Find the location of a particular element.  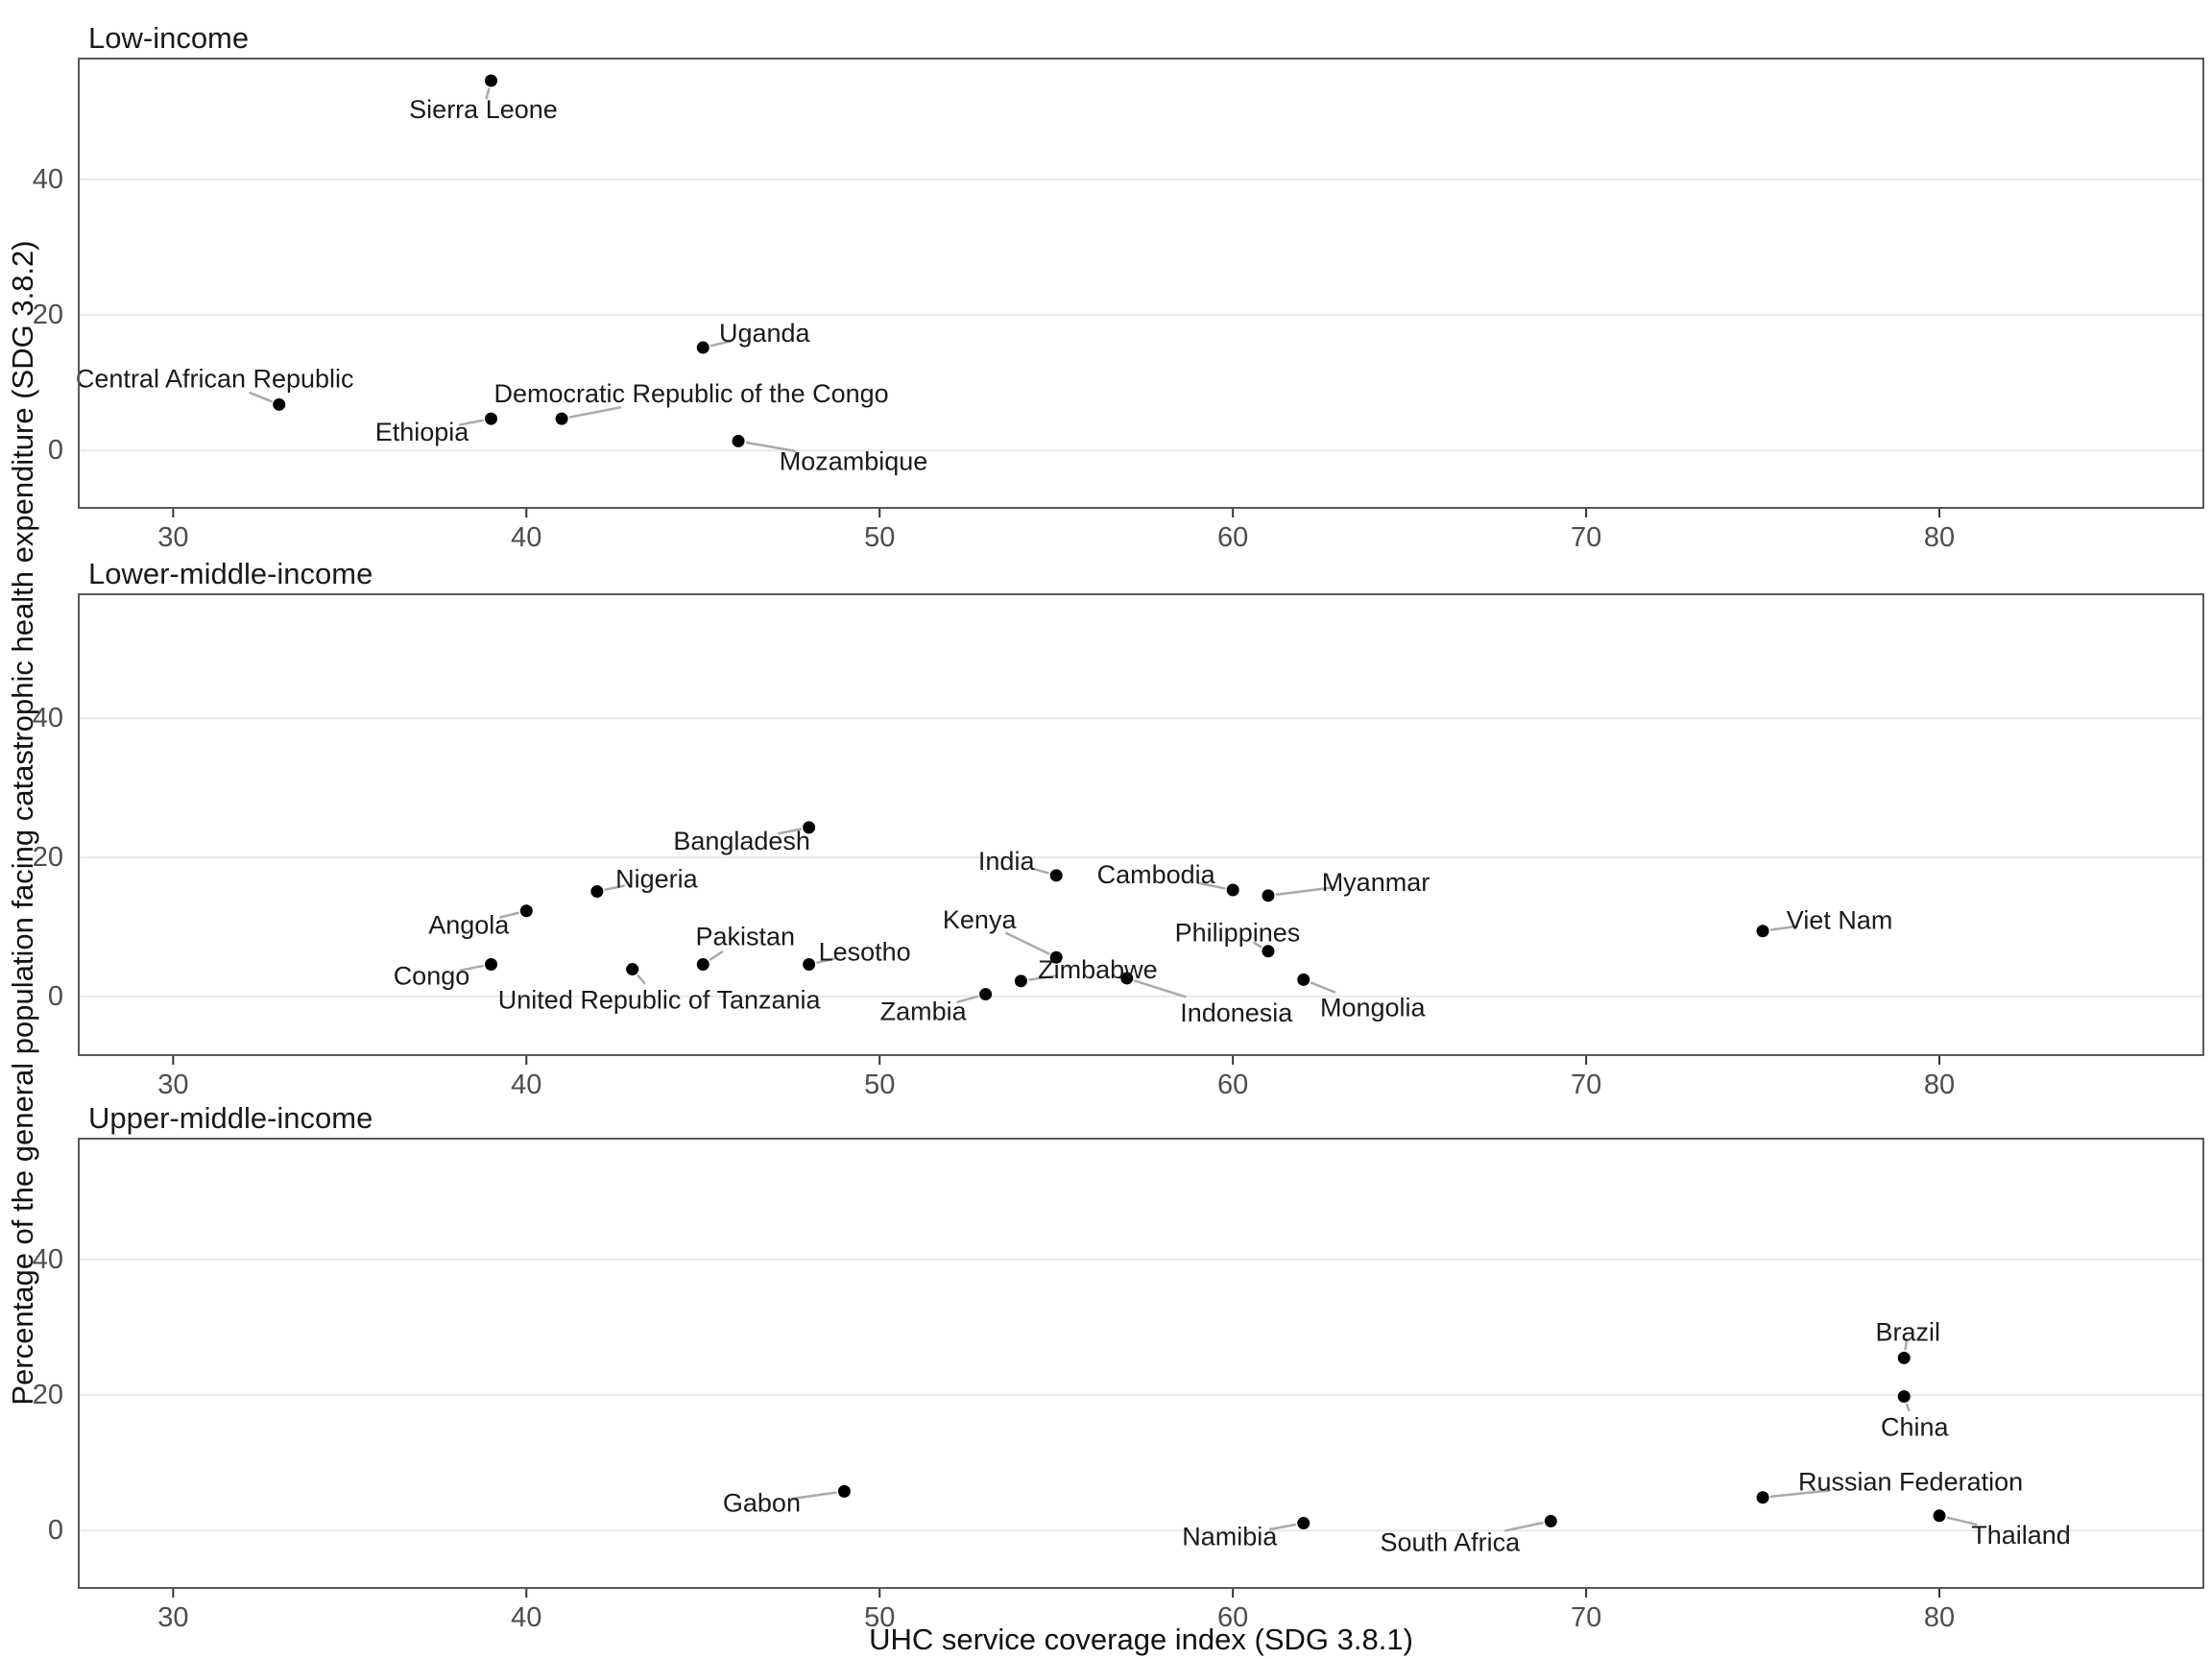

point-label: Zimbabwe is located at coordinates (1098, 970).